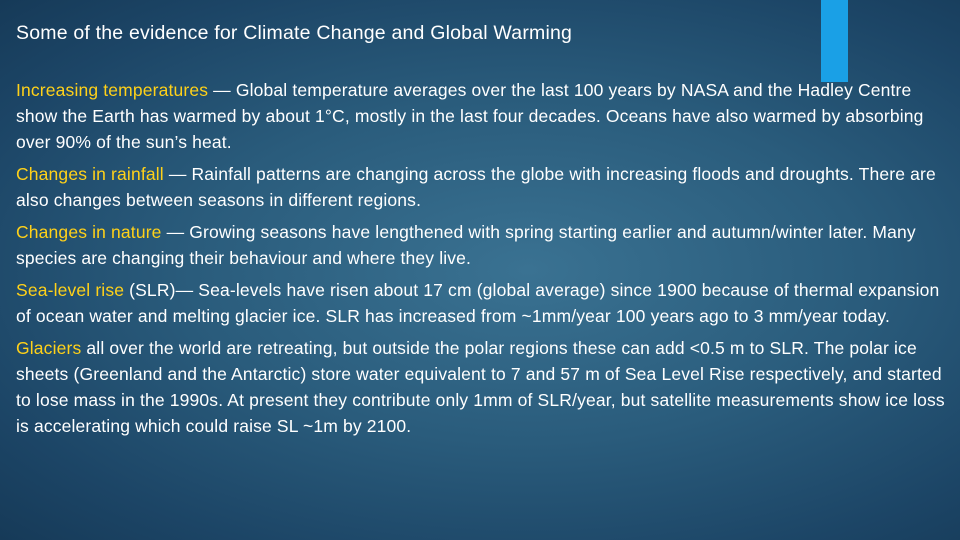 The height and width of the screenshot is (540, 960). I want to click on highlight-nature: Changes in nature, so click(89, 232).